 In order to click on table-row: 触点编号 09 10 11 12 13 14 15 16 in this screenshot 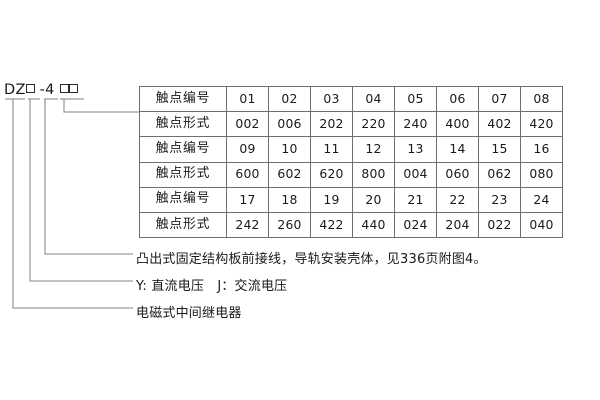, I will do `click(351, 149)`.